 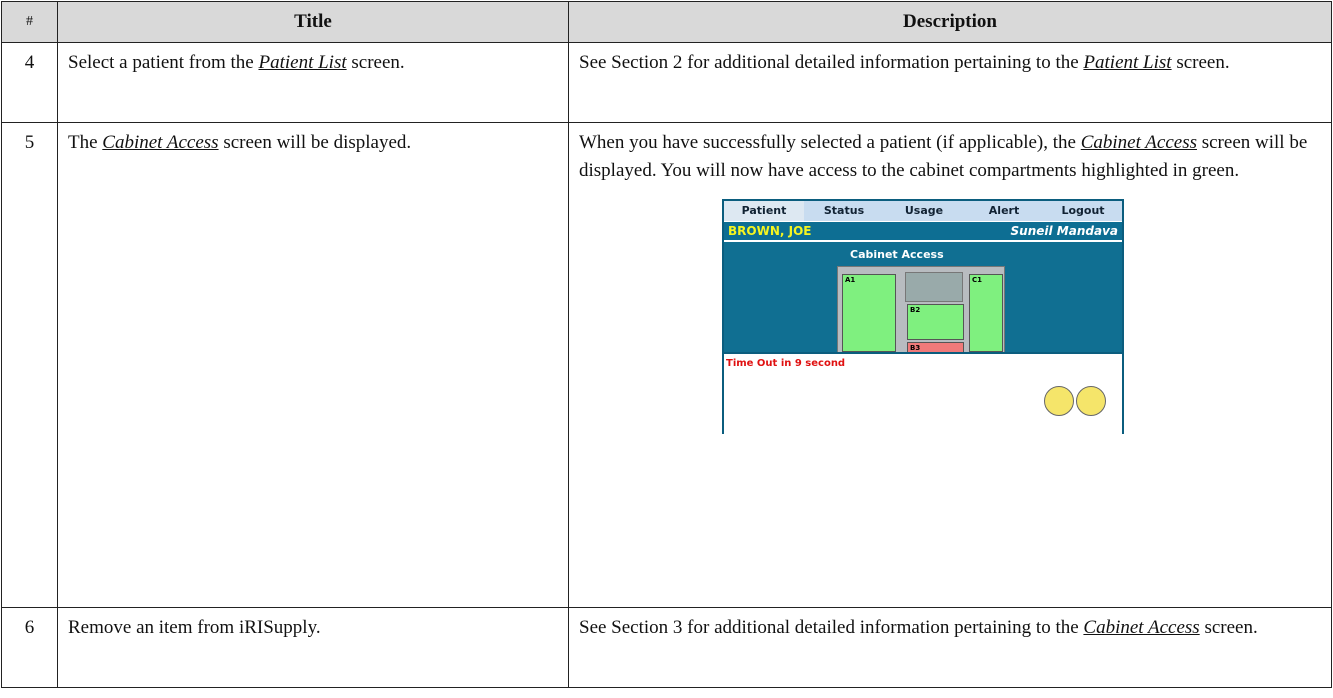 I want to click on compartment-label: B2, so click(x=915, y=310).